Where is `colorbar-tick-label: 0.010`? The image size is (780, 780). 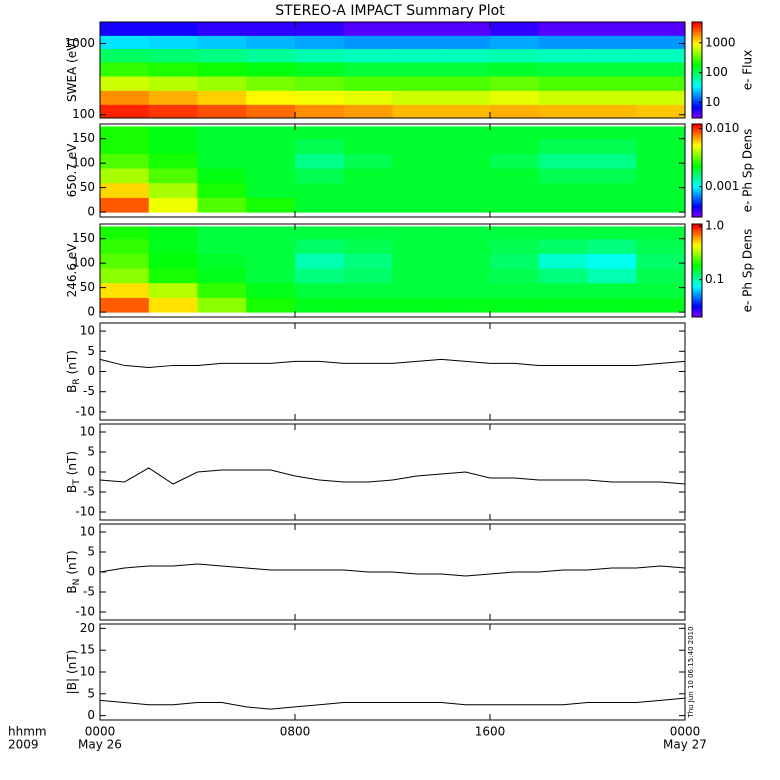
colorbar-tick-label: 0.010 is located at coordinates (722, 128).